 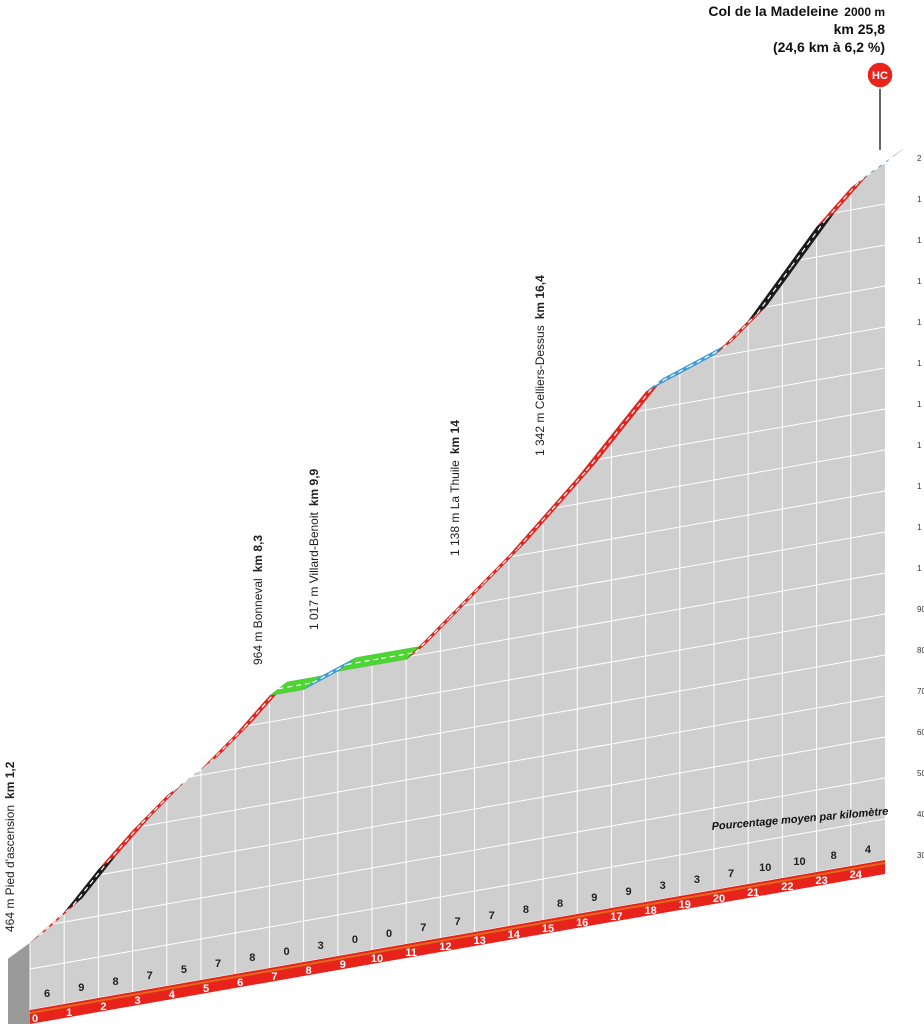 I want to click on y-tick-label: 300 m, so click(x=920, y=855).